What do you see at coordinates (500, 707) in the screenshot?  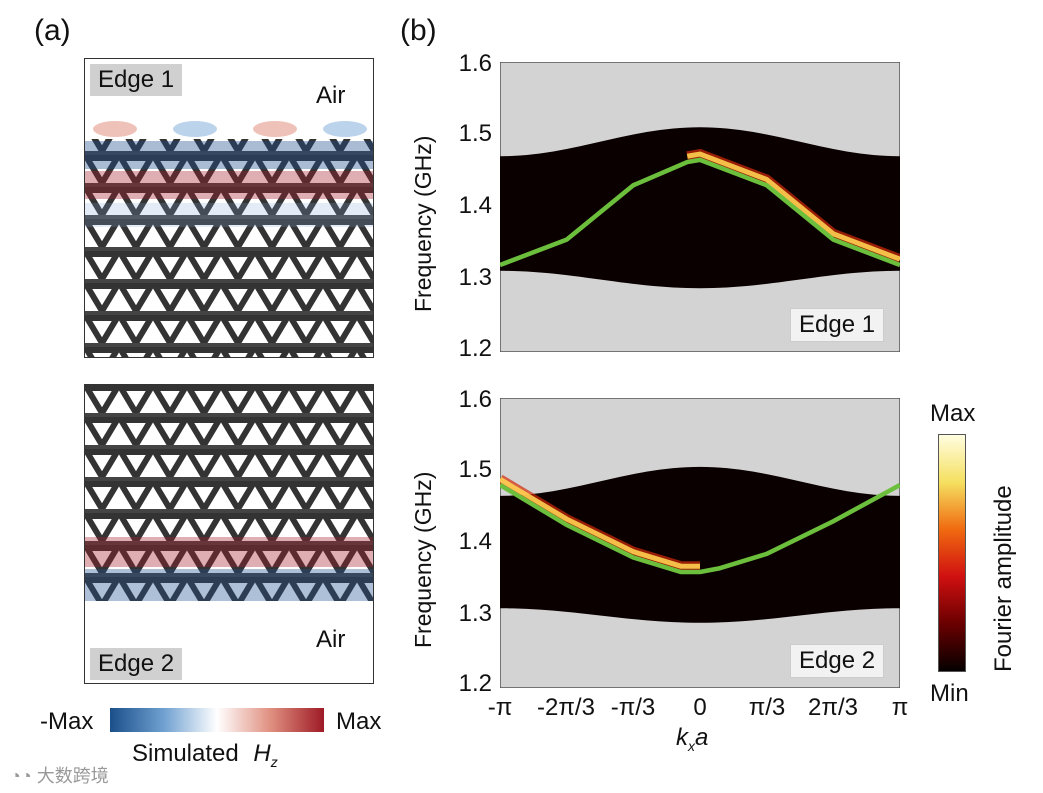 I see `xtick-0: -π` at bounding box center [500, 707].